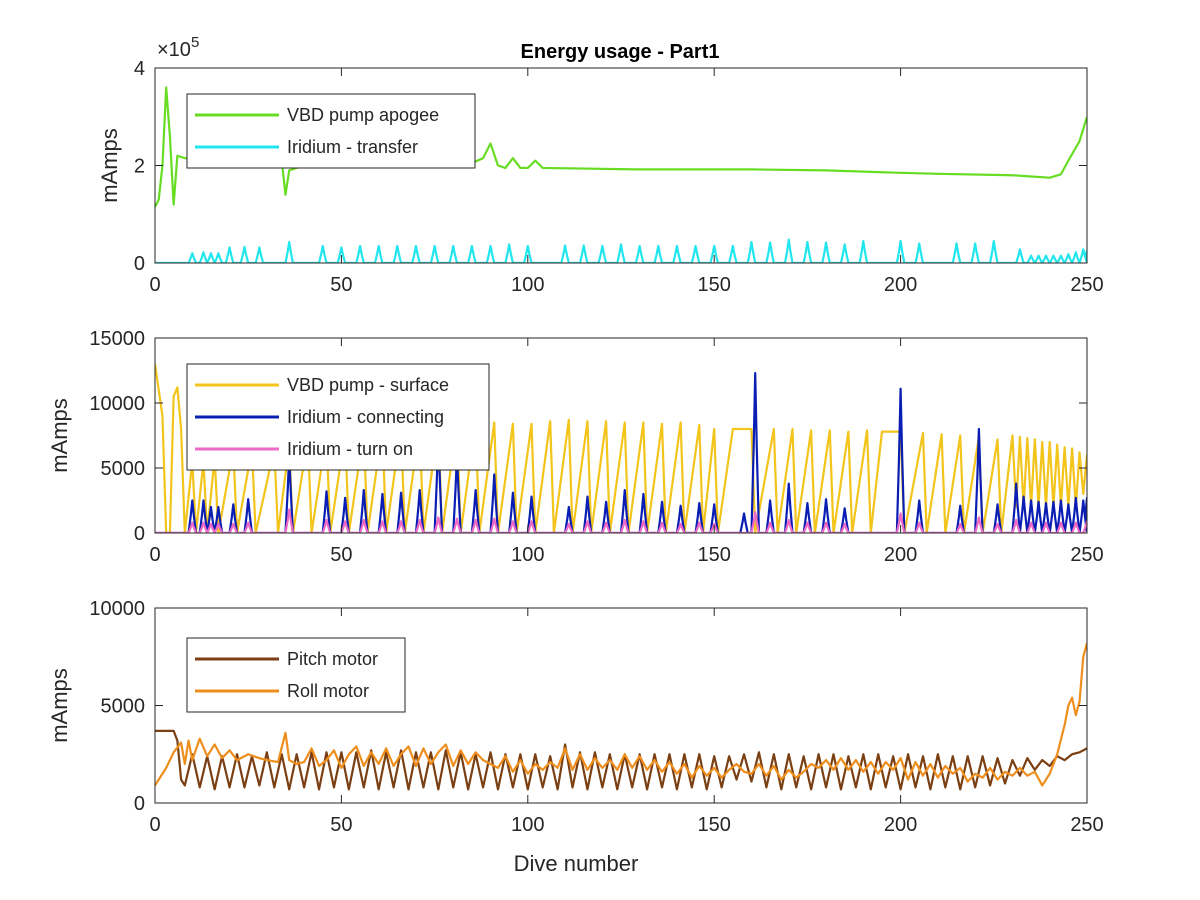 This screenshot has height=900, width=1200. What do you see at coordinates (328, 691) in the screenshot?
I see `legend-entry: Roll motor` at bounding box center [328, 691].